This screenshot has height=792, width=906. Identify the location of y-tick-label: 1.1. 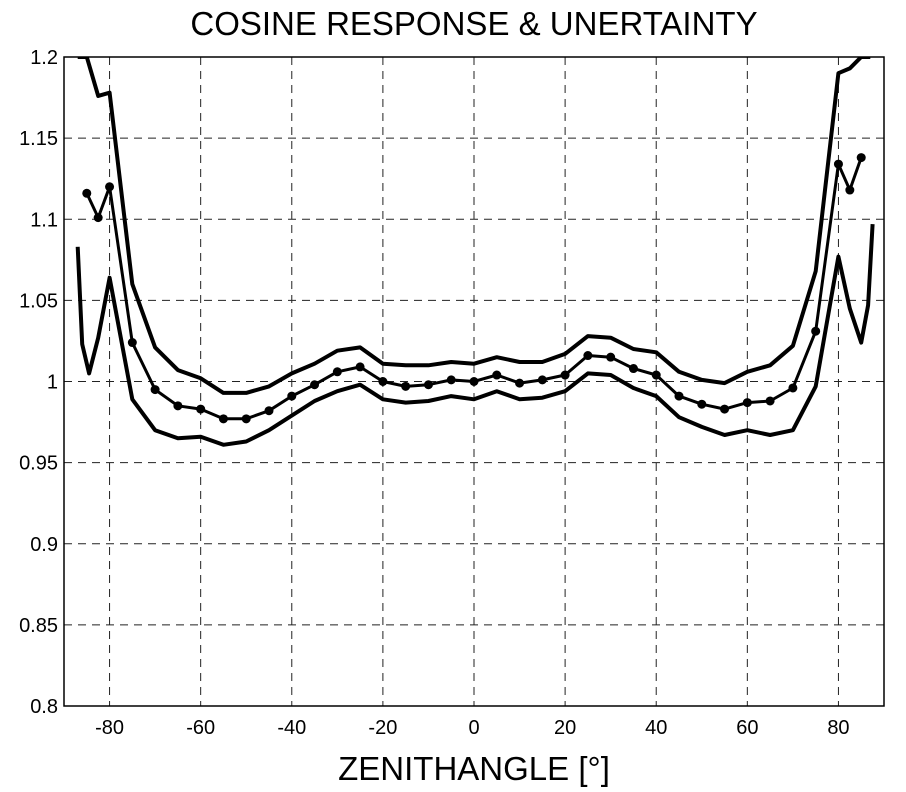
(44, 220).